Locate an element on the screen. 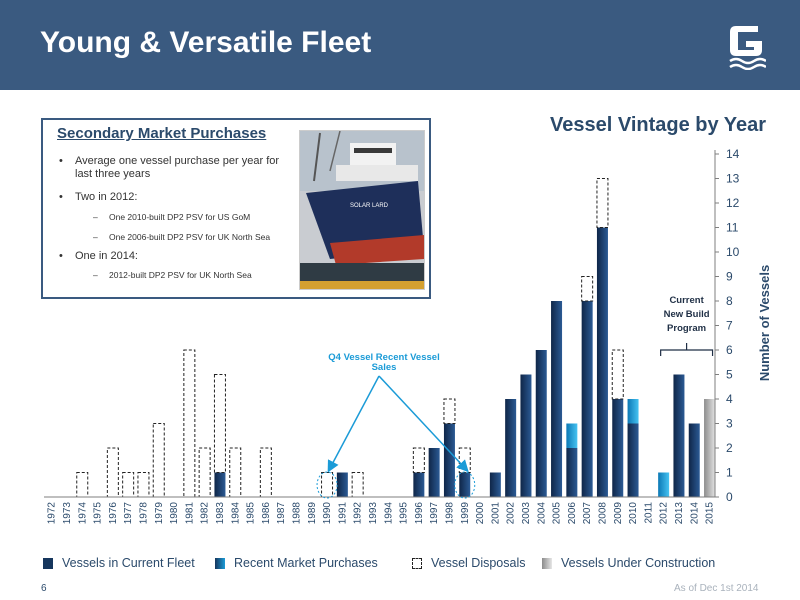  x-tick-label: 1981 is located at coordinates (189, 513).